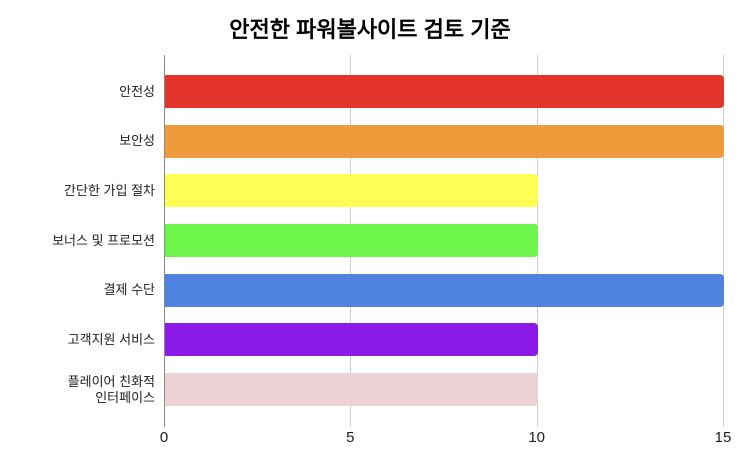 The height and width of the screenshot is (459, 740). What do you see at coordinates (164, 437) in the screenshot?
I see `x-tick-label: 0` at bounding box center [164, 437].